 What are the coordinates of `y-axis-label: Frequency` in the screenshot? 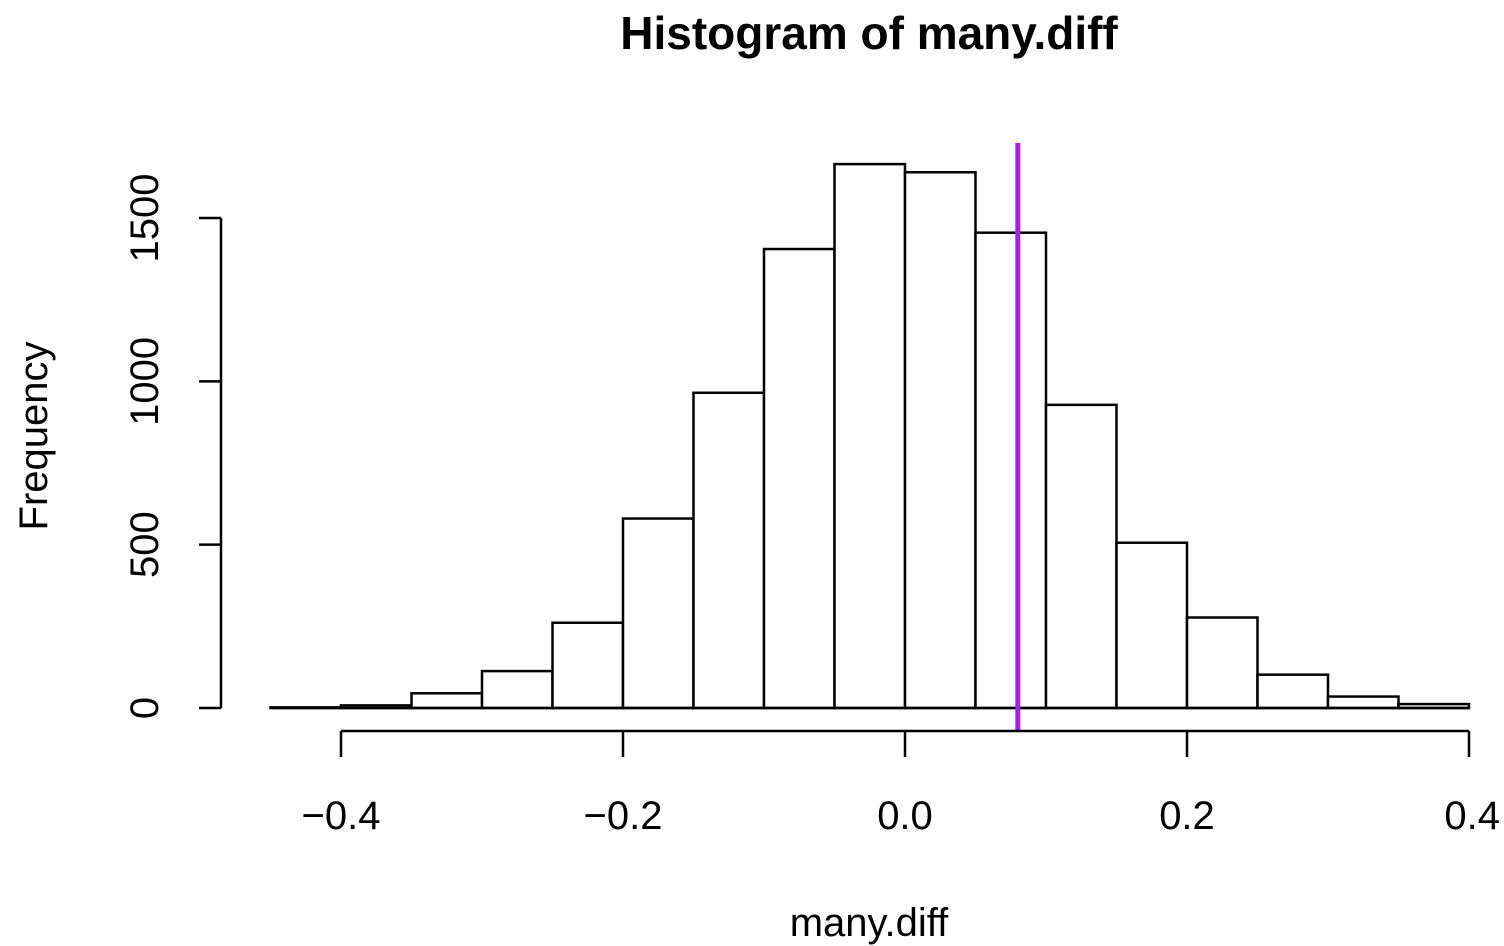 It's located at (34, 436).